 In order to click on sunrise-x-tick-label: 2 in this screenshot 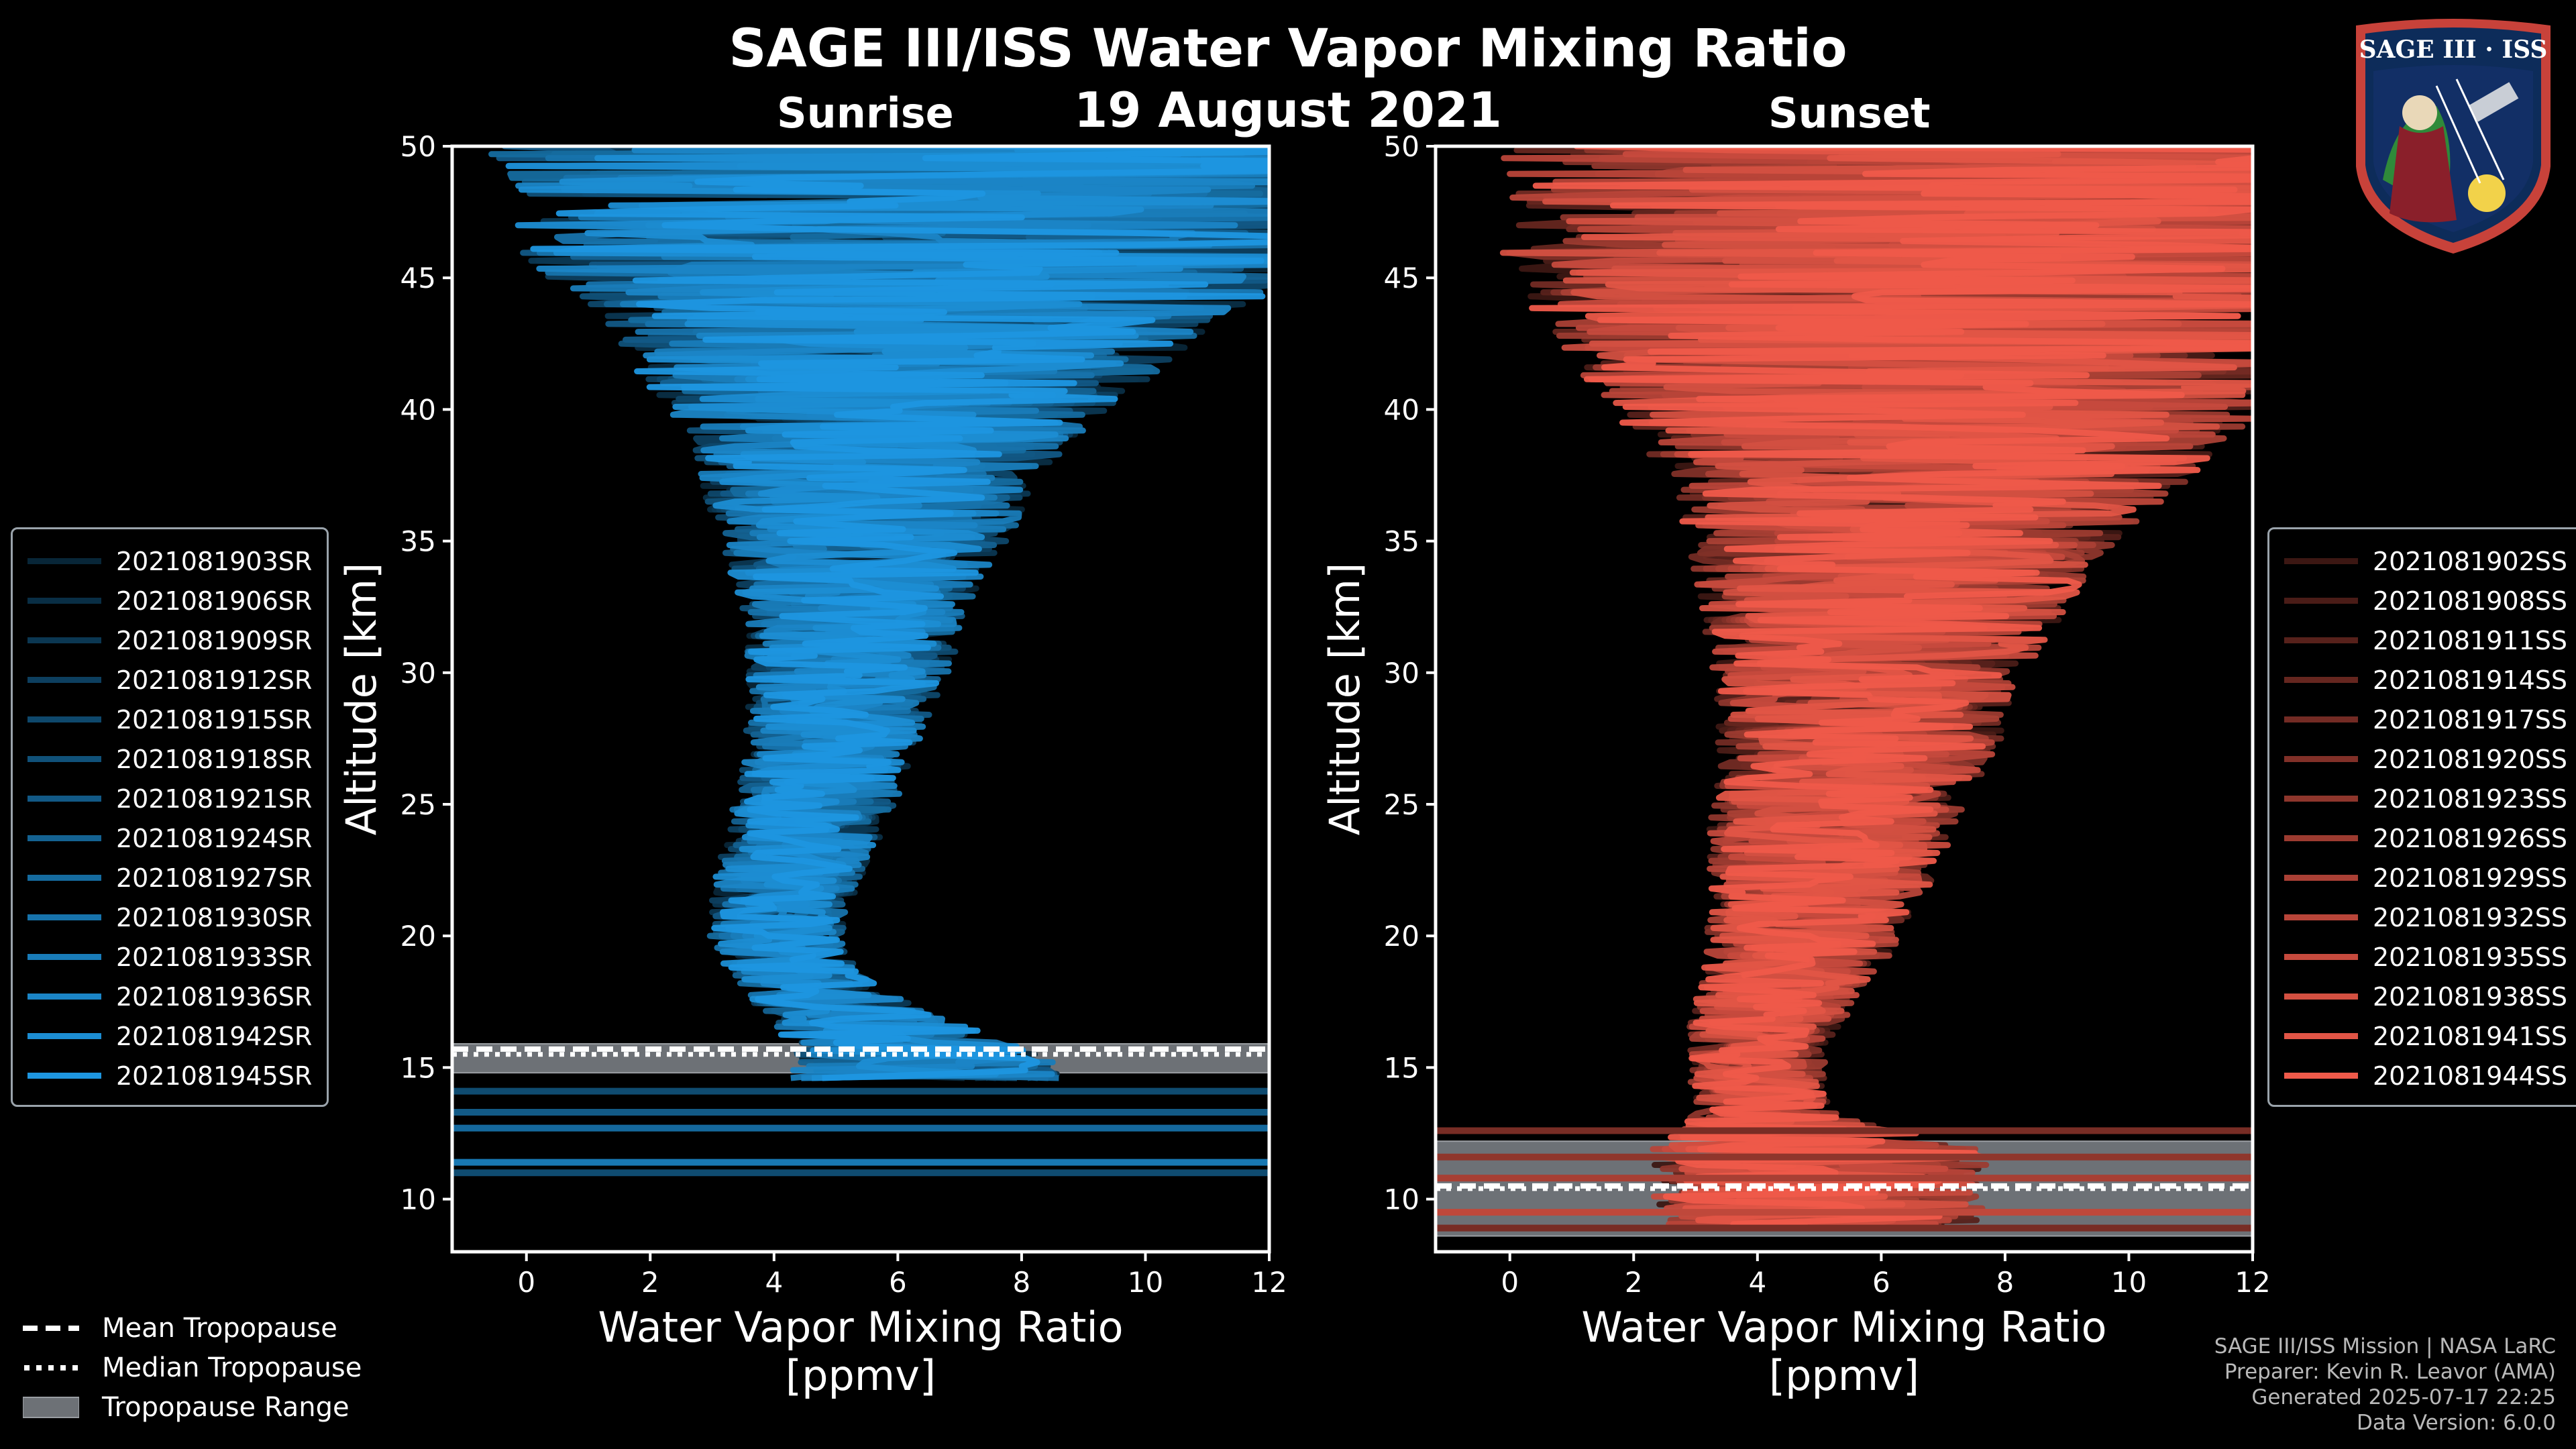, I will do `click(650, 1282)`.